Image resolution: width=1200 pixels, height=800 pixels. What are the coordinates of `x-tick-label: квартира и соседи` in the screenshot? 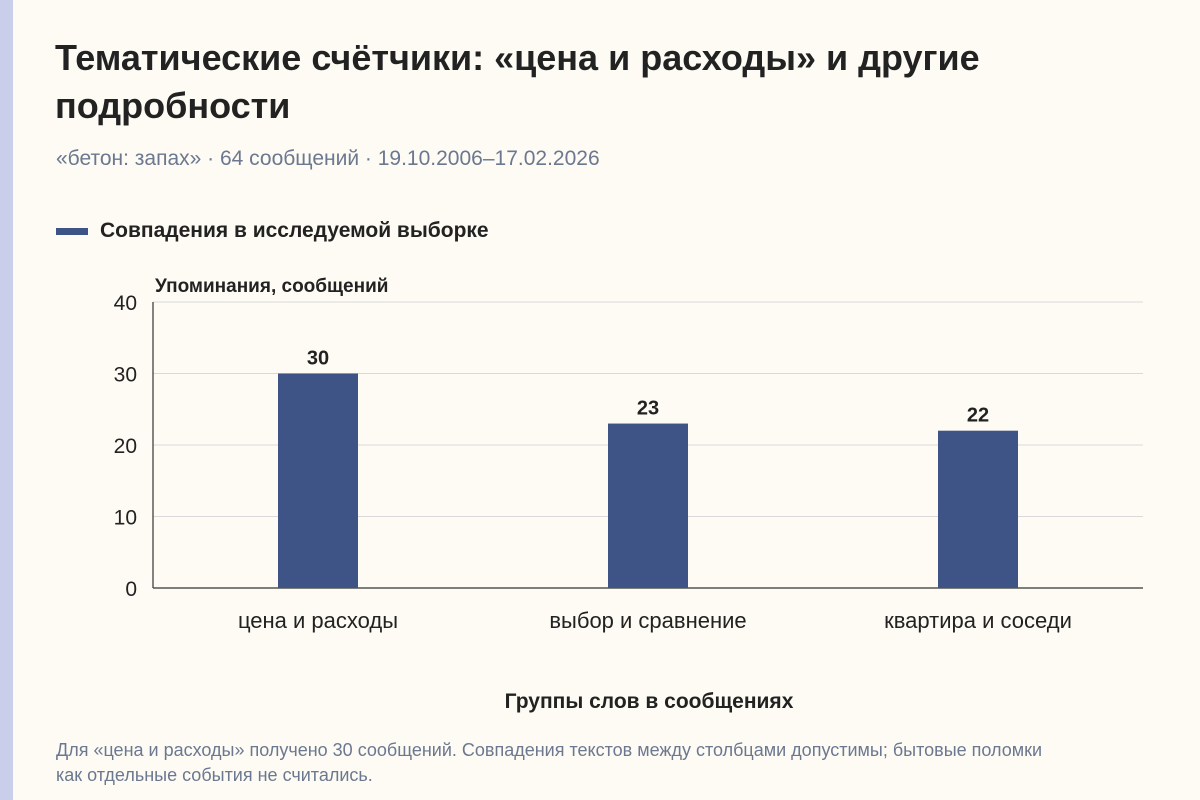 It's located at (978, 620).